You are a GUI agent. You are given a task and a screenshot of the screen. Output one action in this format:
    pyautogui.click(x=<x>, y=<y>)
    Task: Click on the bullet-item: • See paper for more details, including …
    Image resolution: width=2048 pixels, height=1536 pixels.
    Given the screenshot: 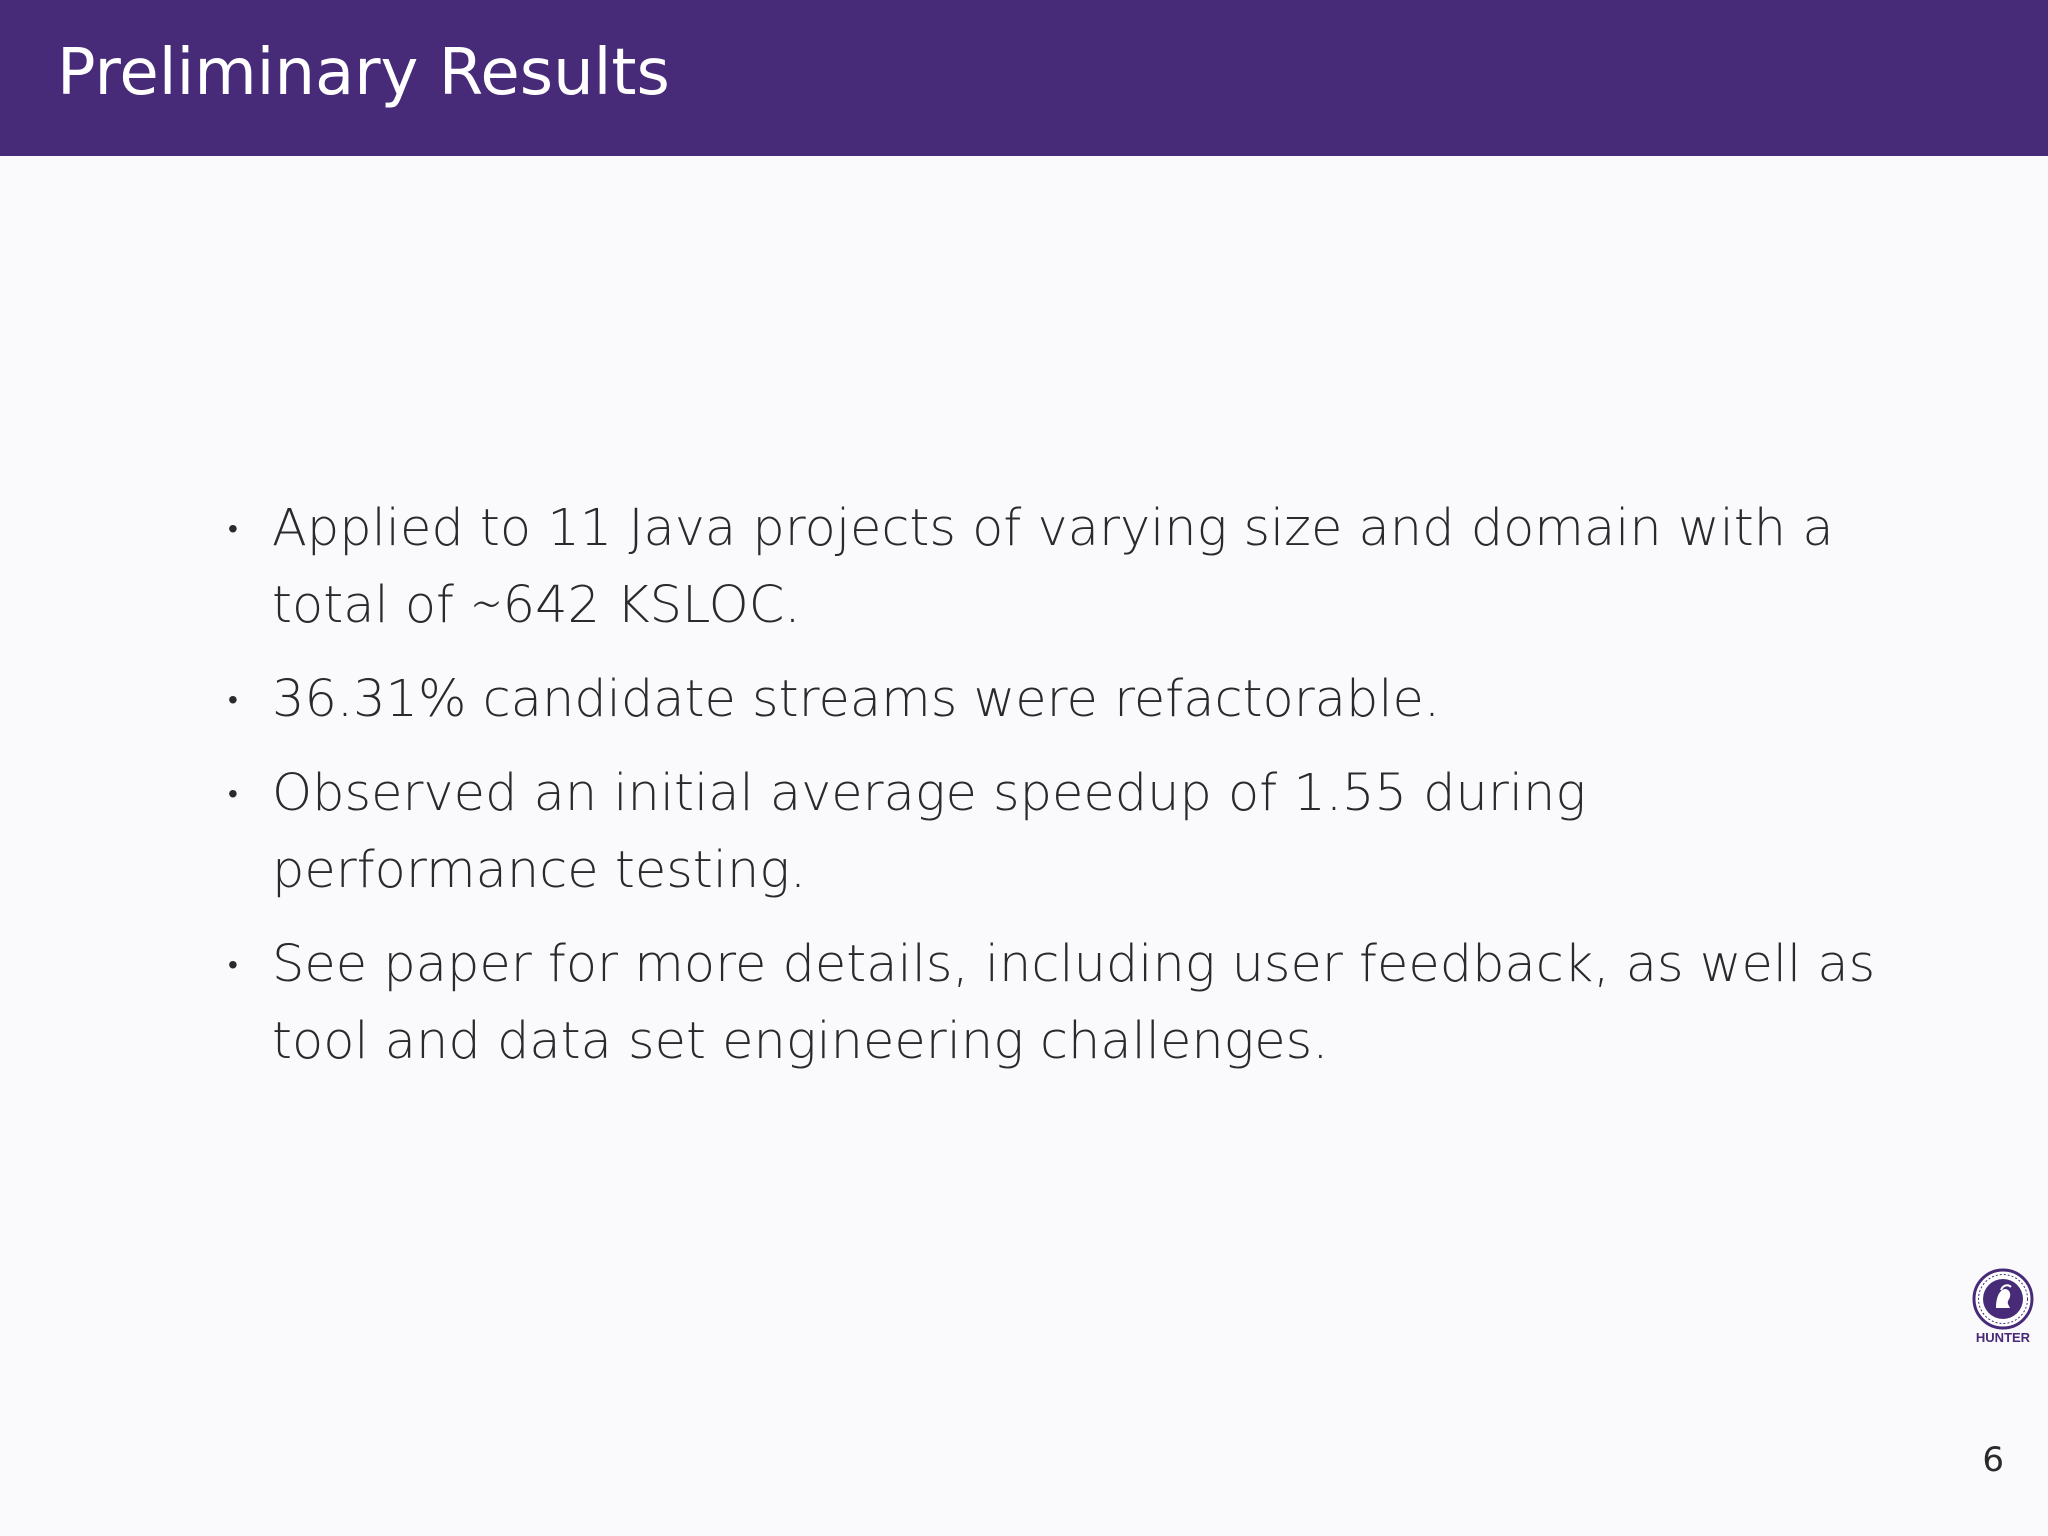 What is the action you would take?
    pyautogui.click(x=1078, y=1003)
    